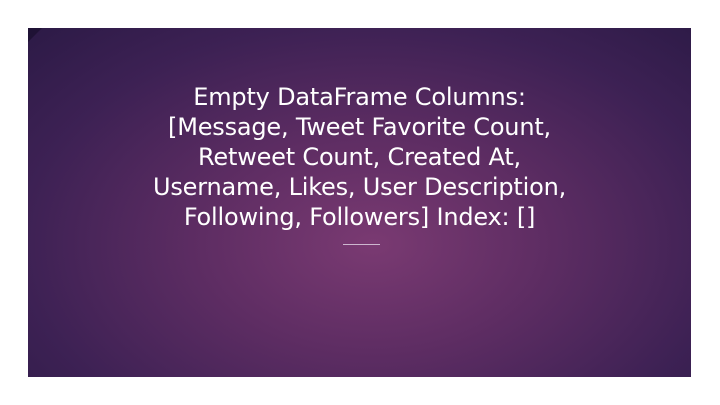 Image resolution: width=720 pixels, height=405 pixels. Describe the element at coordinates (359, 97) in the screenshot. I see `title-line-1: Empty DataFrame Columns:` at that location.